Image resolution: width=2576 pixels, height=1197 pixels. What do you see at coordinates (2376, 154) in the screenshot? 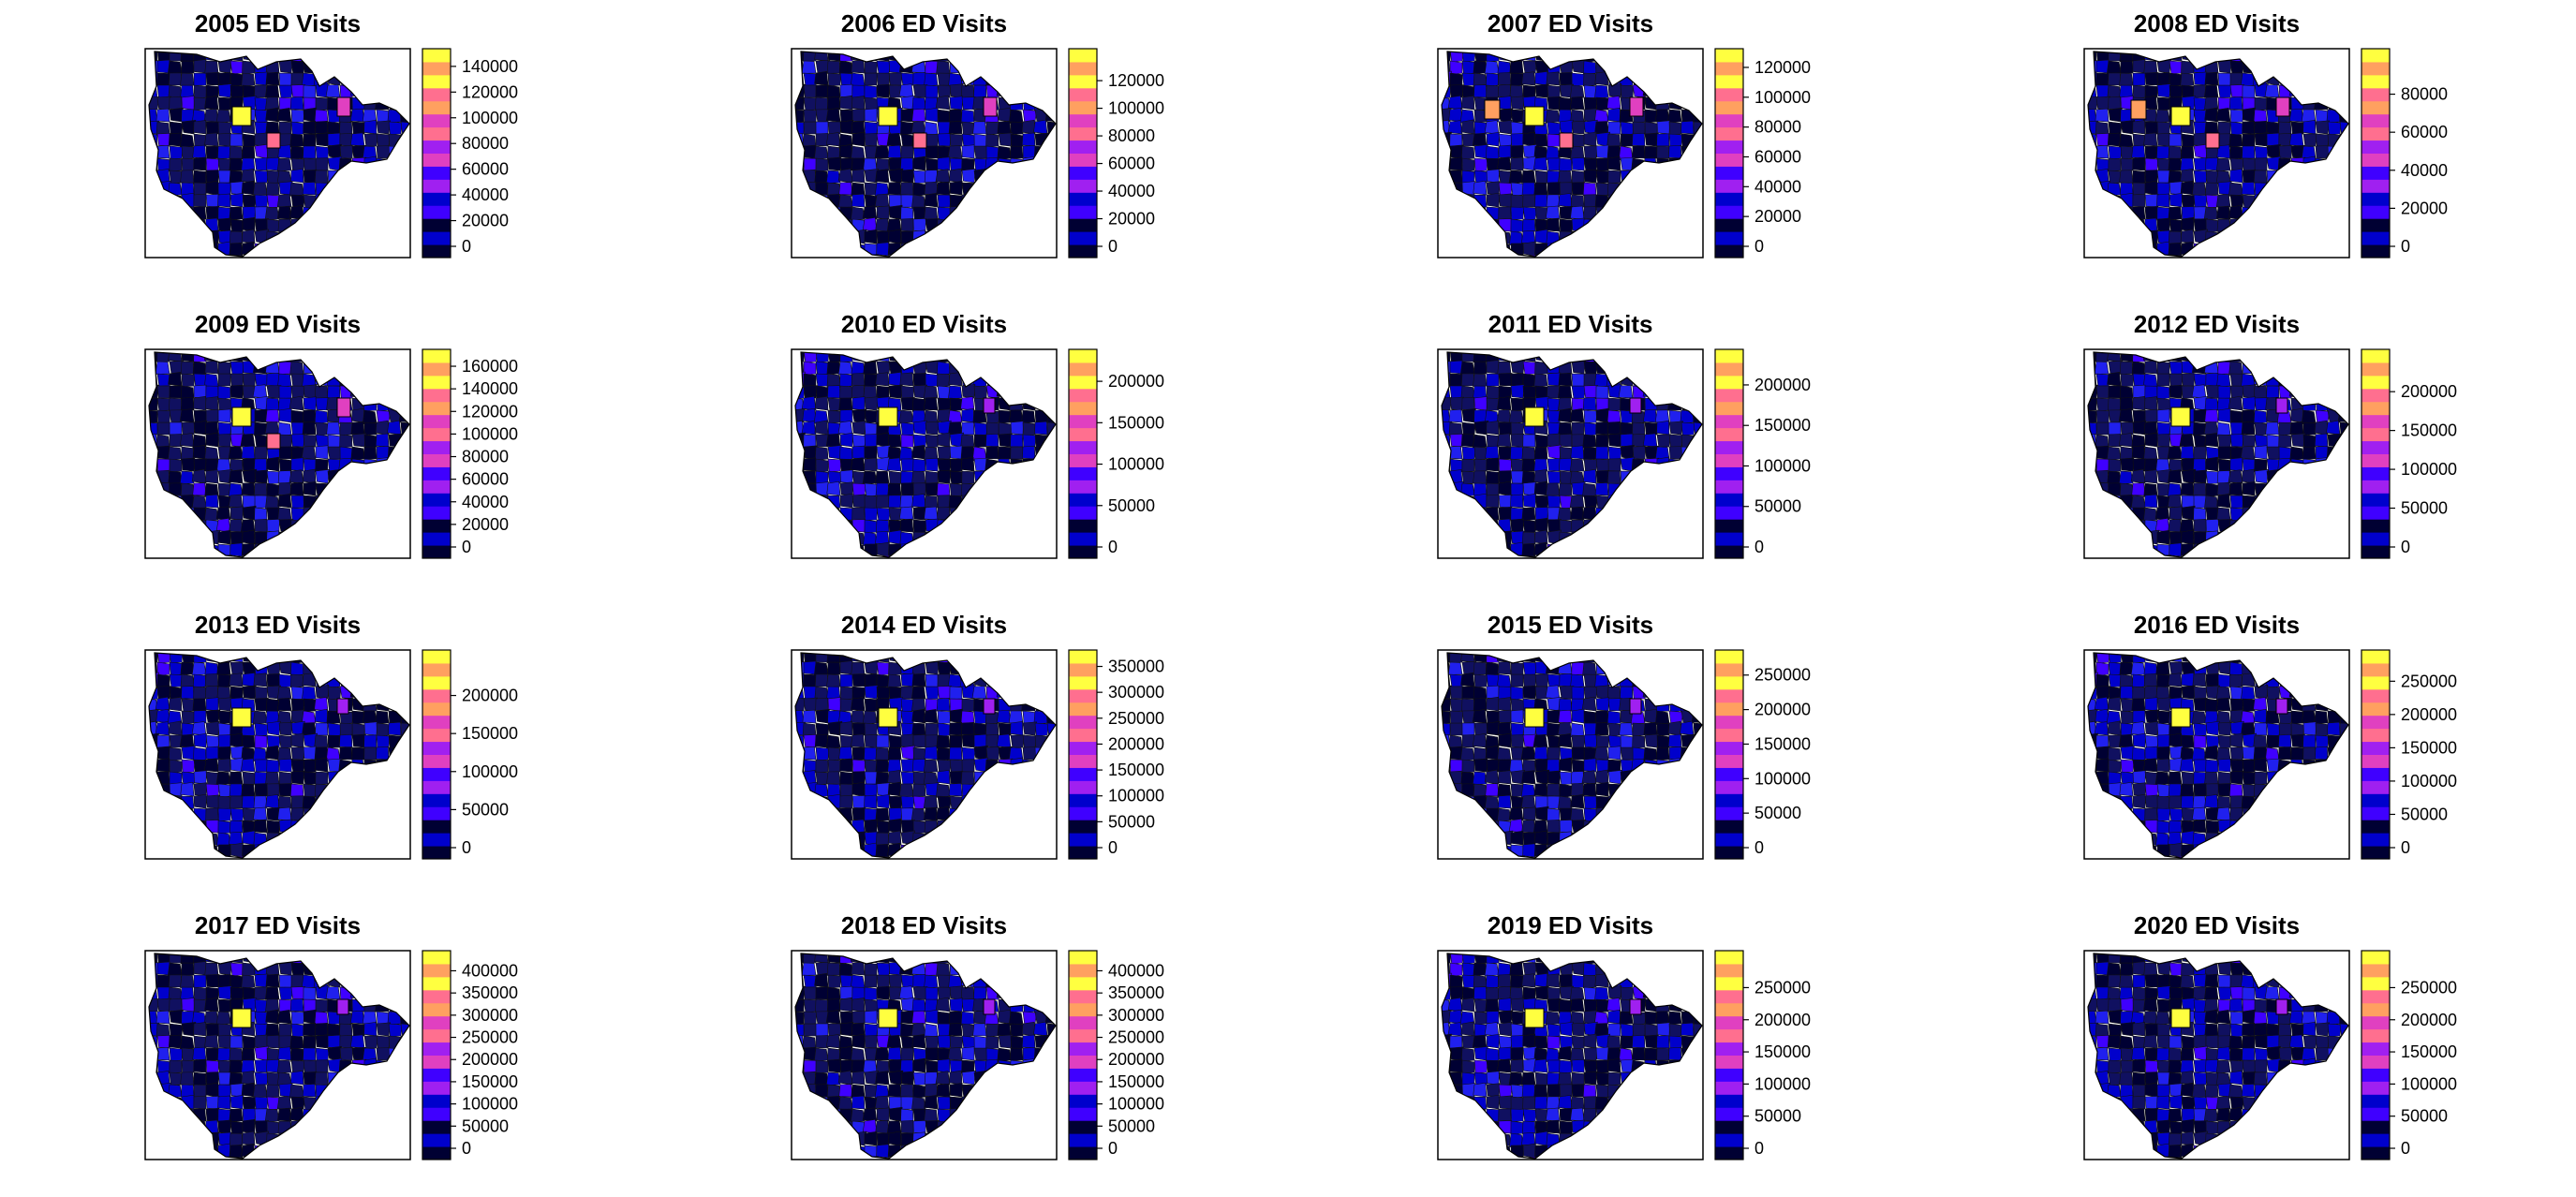
I see `colorbar-frame` at bounding box center [2376, 154].